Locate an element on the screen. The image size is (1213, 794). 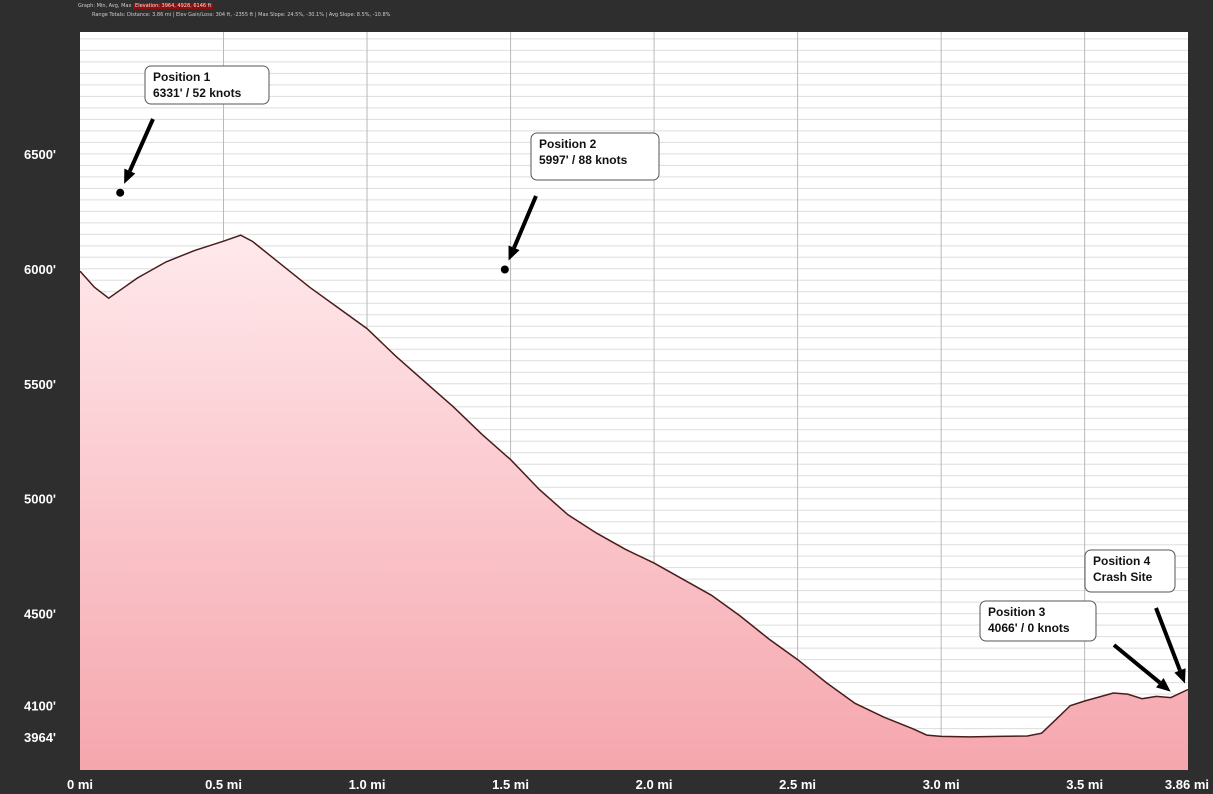
callout-title: Position 2 is located at coordinates (568, 144).